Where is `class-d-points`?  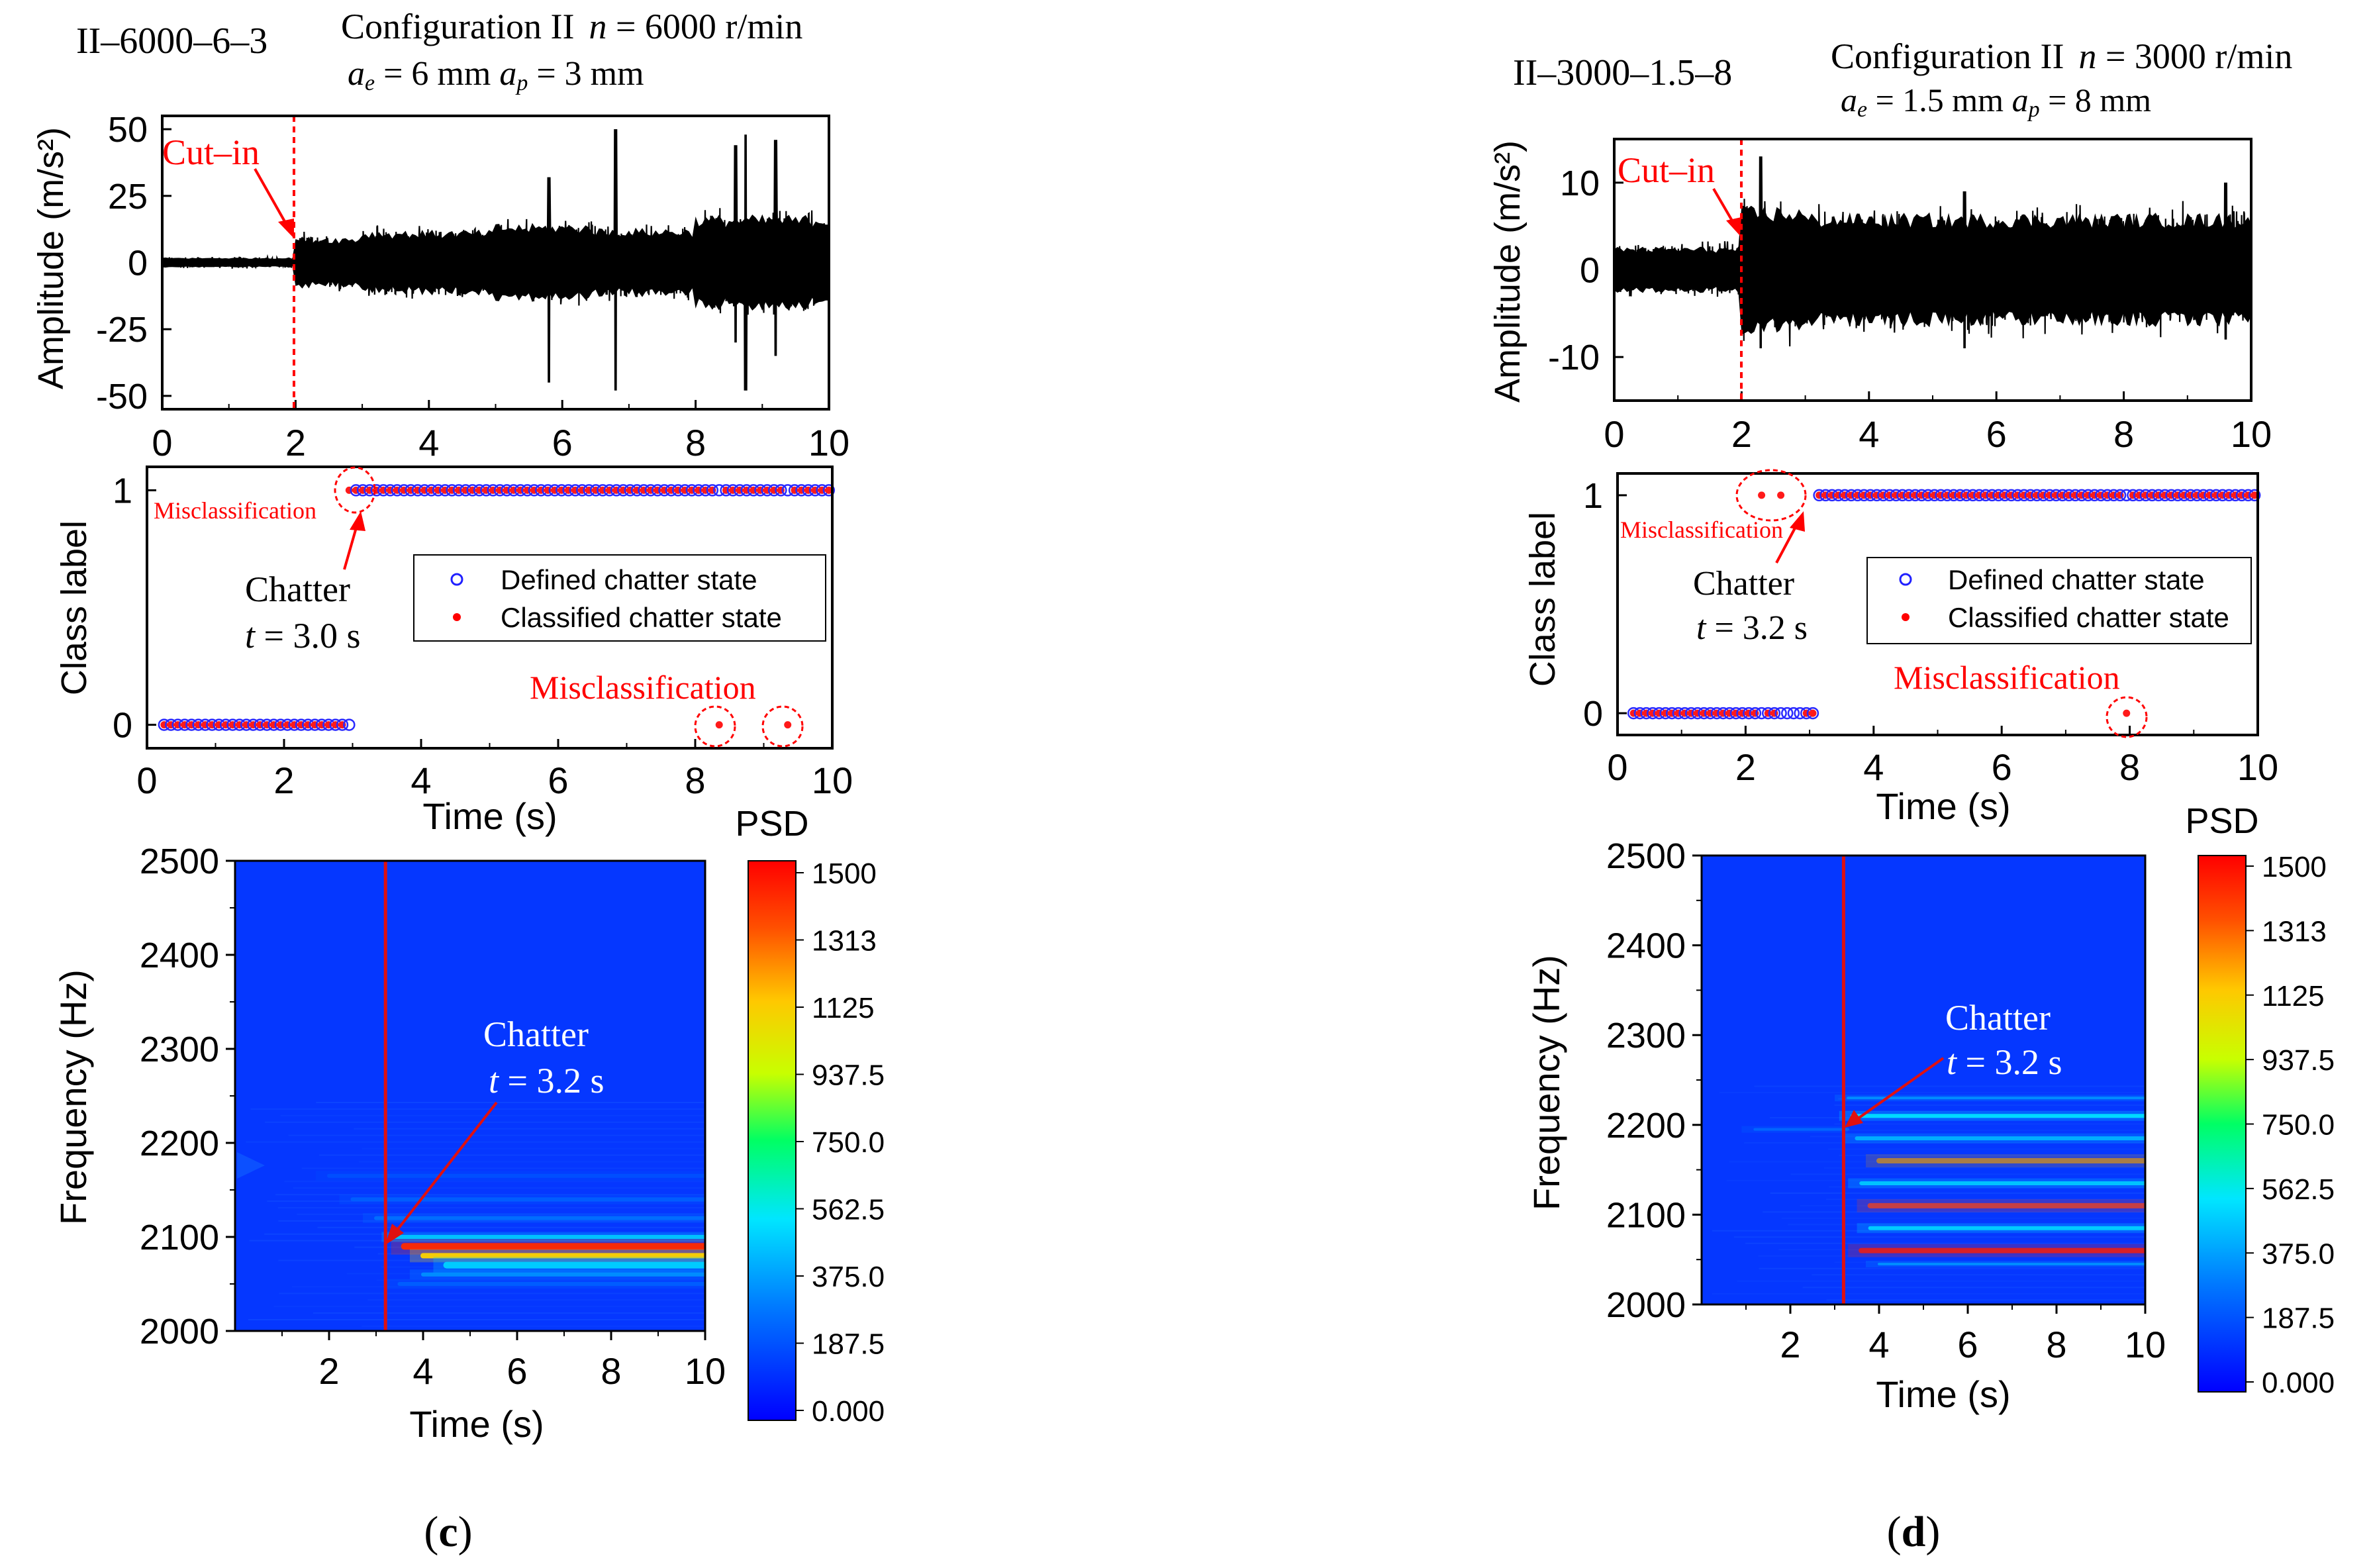 class-d-points is located at coordinates (1944, 604).